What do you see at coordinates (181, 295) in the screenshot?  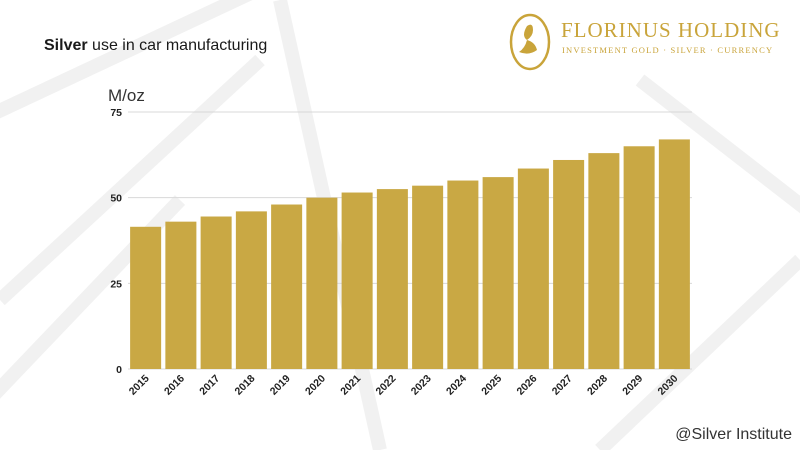 I see `bar-2016` at bounding box center [181, 295].